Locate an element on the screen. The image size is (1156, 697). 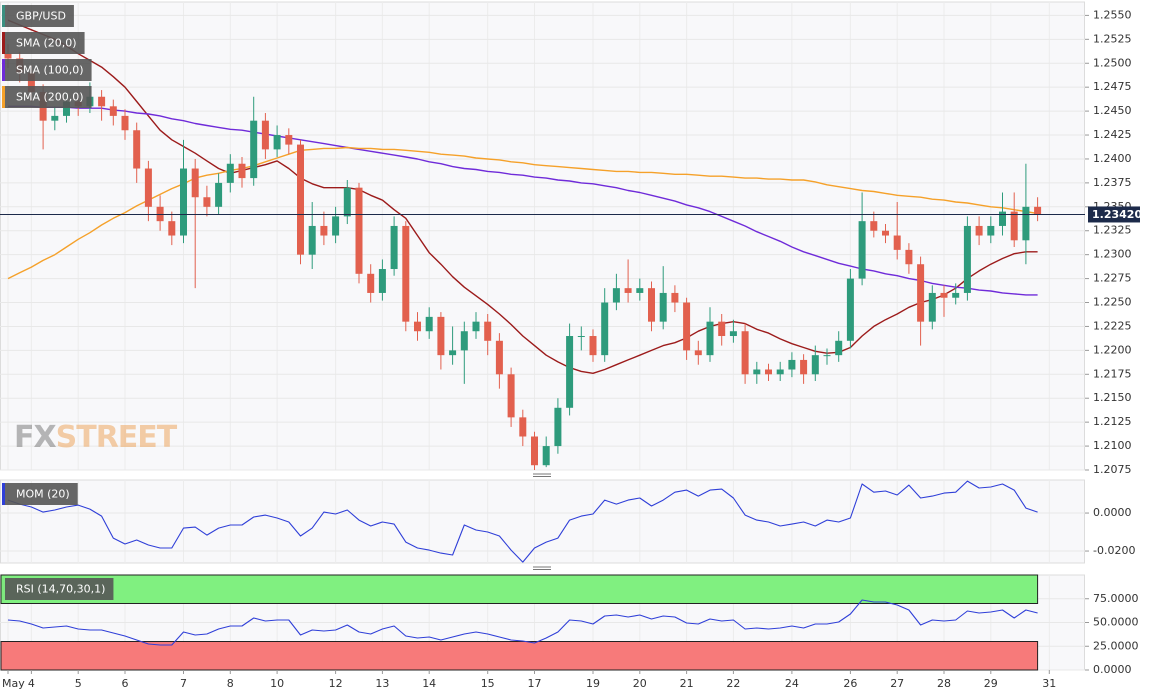
x-tick-label: 21 is located at coordinates (687, 683).